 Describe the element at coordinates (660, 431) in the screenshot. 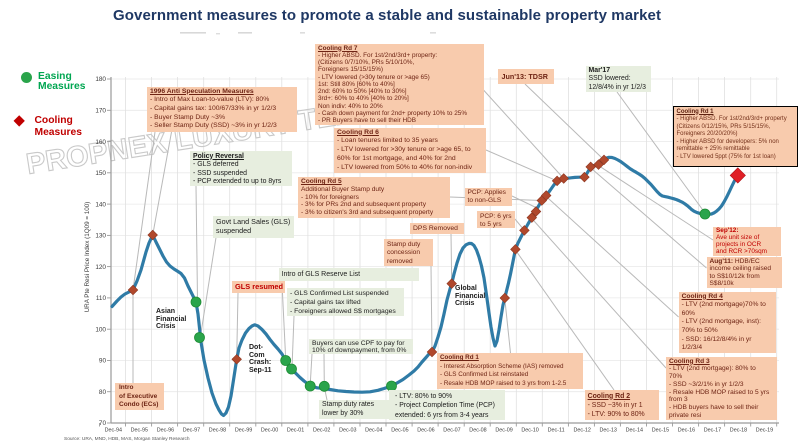

I see `svg-text: Dec-15` at that location.